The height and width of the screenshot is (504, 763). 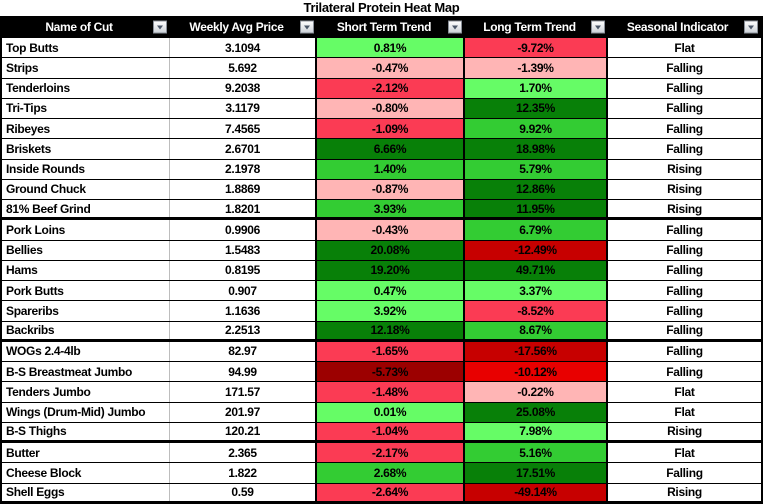 I want to click on cell-long-term-trend: 7.98%, so click(x=536, y=431).